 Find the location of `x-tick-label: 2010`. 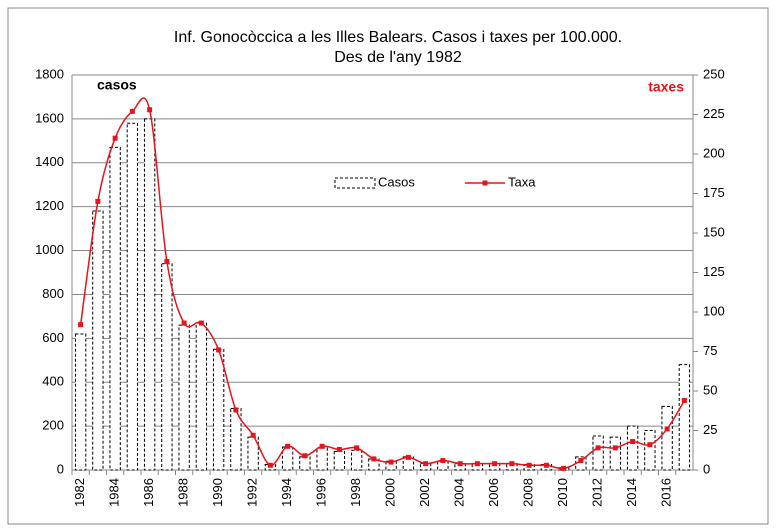

x-tick-label: 2010 is located at coordinates (562, 492).